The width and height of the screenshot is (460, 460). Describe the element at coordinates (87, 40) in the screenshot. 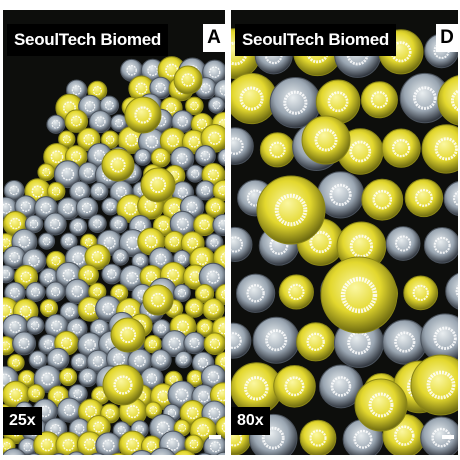

I see `brand-label-a: SeoulTech Biomed` at that location.